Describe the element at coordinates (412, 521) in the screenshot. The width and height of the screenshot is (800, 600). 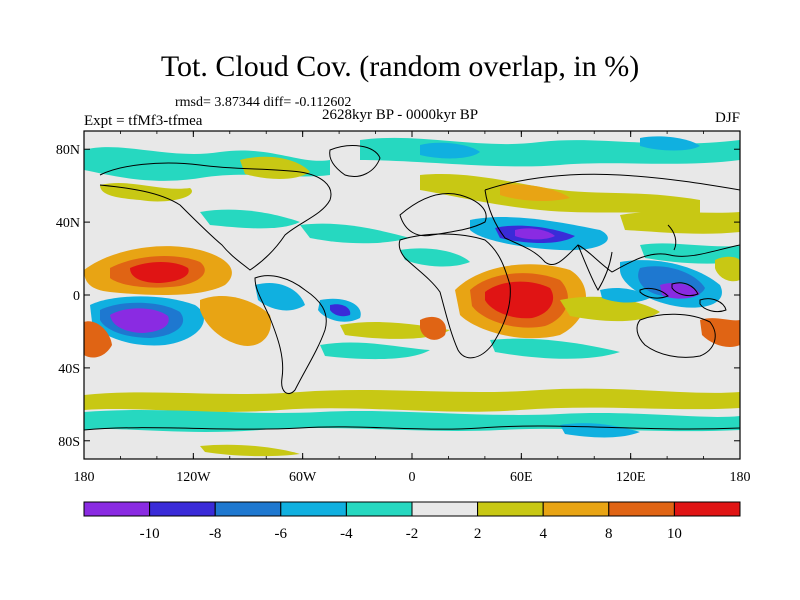
I see `colorbar: -10 -8 -6 -4 -2 2 4 8 10` at that location.